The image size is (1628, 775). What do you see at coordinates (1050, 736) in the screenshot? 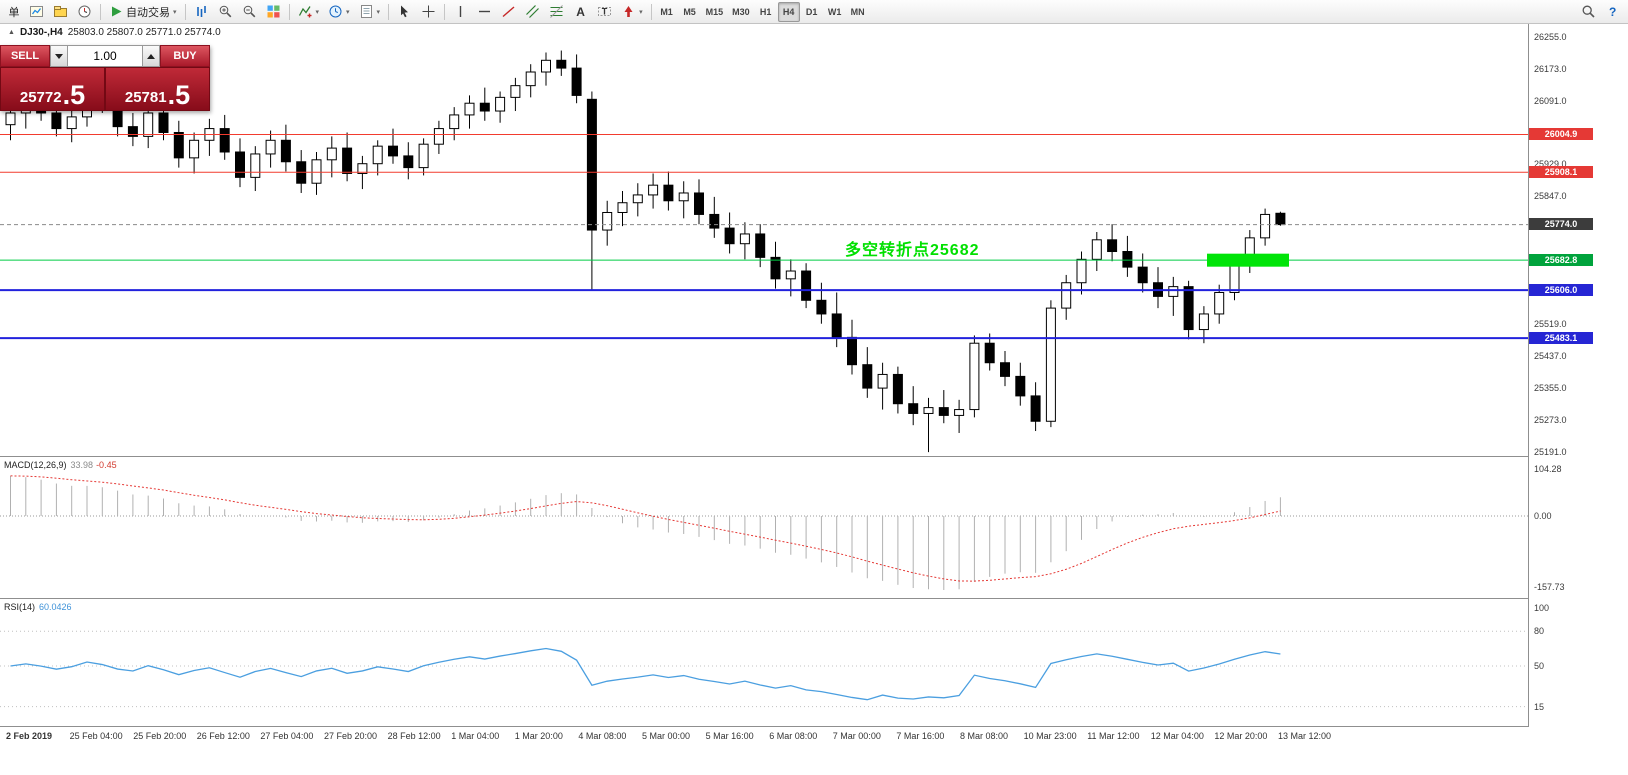
I see `time-label: 10 Mar 23:00` at bounding box center [1050, 736].